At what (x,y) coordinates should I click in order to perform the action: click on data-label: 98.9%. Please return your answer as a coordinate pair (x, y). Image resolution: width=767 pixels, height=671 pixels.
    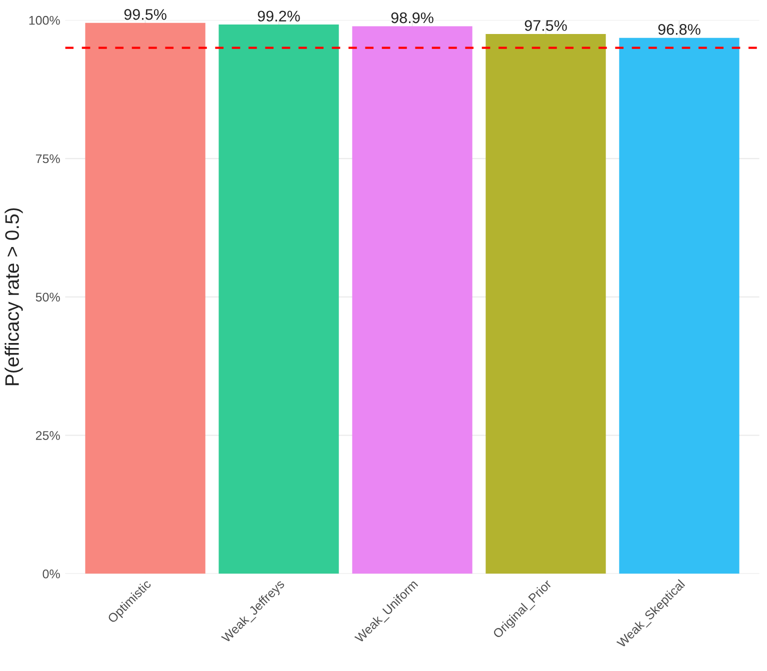
    Looking at the image, I should click on (412, 18).